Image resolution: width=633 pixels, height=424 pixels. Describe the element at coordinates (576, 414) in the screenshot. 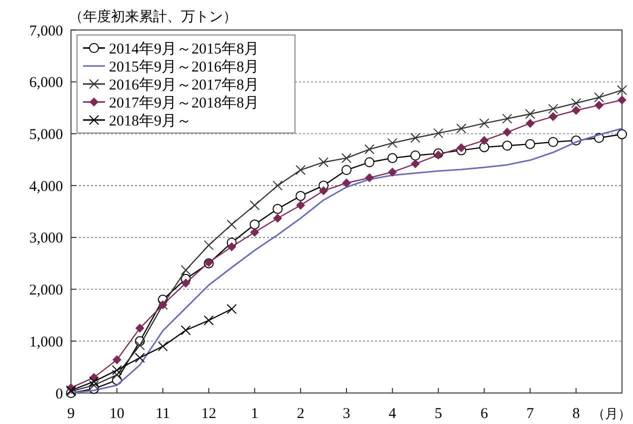

I see `x-tick-label: 8` at that location.